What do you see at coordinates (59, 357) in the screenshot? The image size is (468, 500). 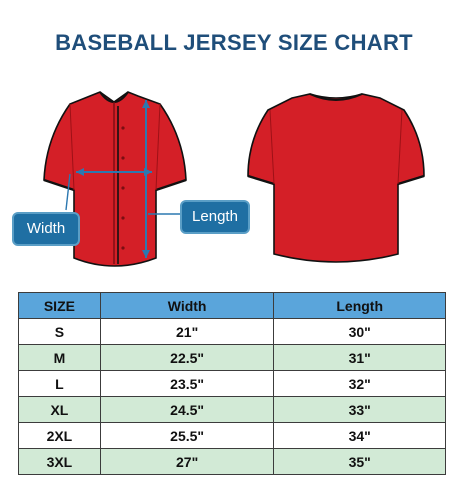 I see `size-cell: M` at bounding box center [59, 357].